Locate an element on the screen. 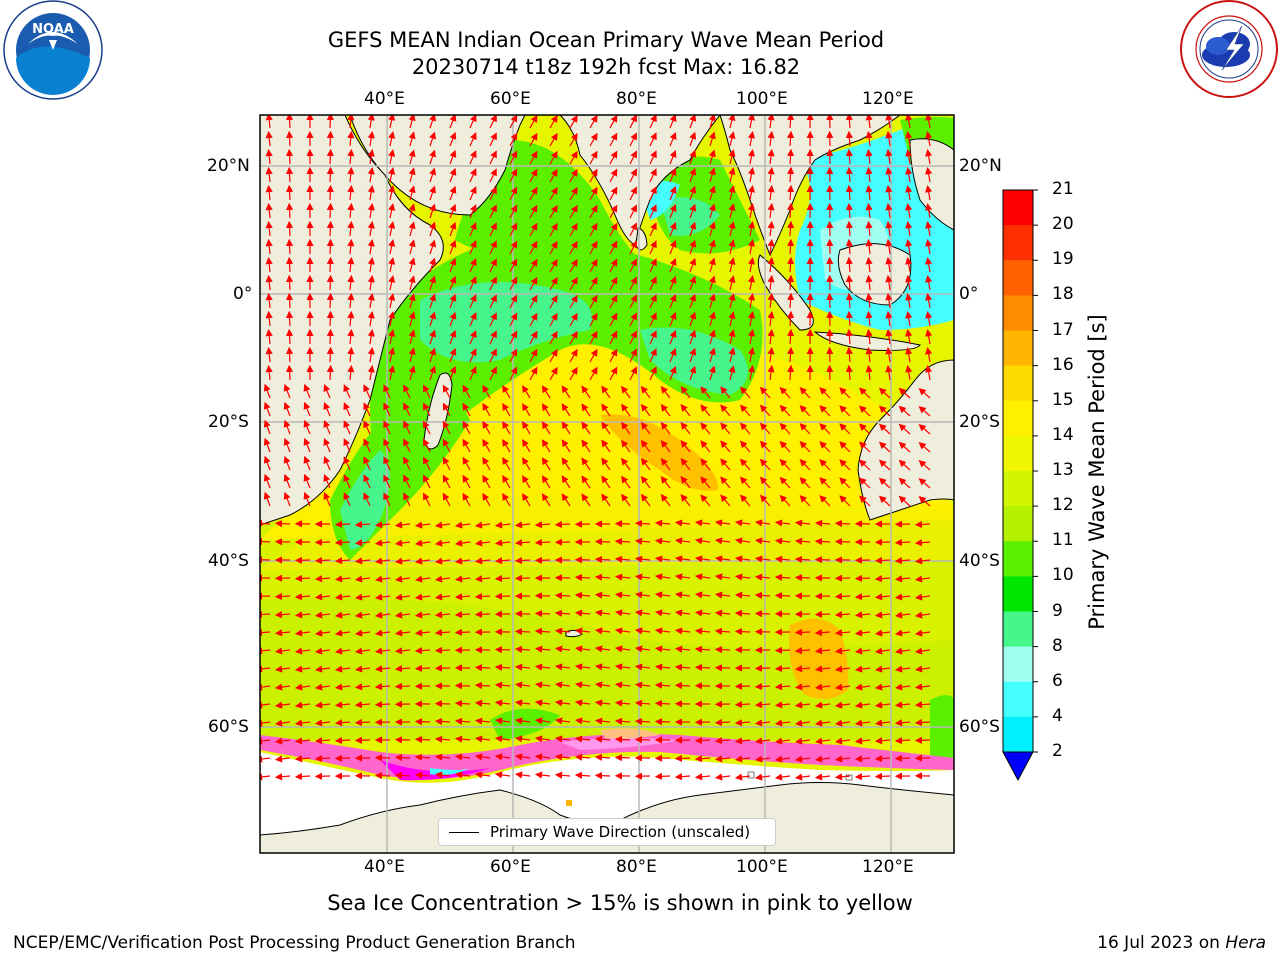 This screenshot has height=960, width=1280. title-line-2: 20230714 t18z 192h fcst Max: 16.82 is located at coordinates (606, 67).